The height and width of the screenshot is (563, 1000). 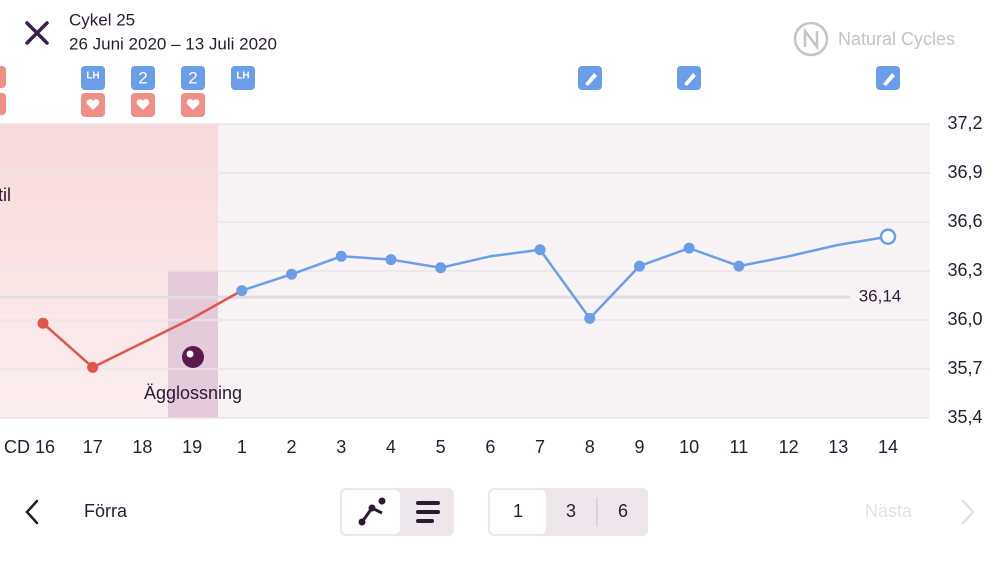 I want to click on brand-name: Natural Cycles, so click(x=896, y=39).